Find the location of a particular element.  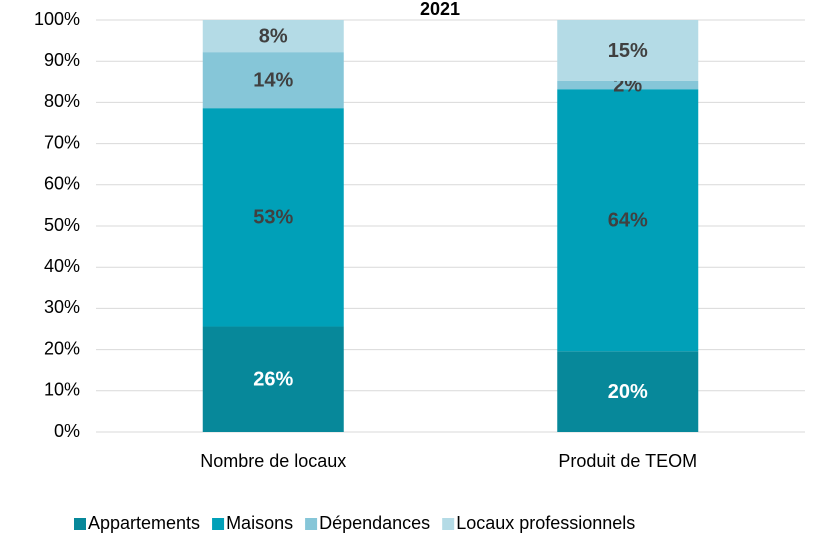

legend-label: Locaux professionnels is located at coordinates (545, 523).